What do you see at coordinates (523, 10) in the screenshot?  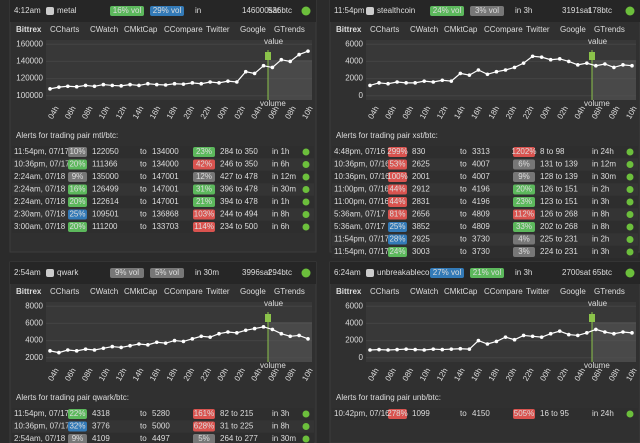 I see `eta: in 3h` at bounding box center [523, 10].